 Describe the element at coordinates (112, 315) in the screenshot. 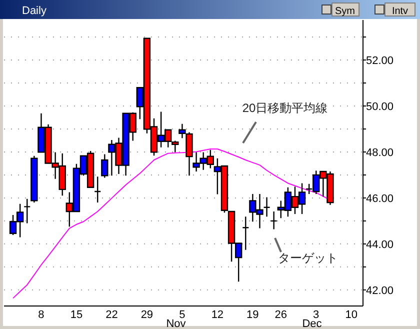

I see `x-tick-label: 22` at that location.